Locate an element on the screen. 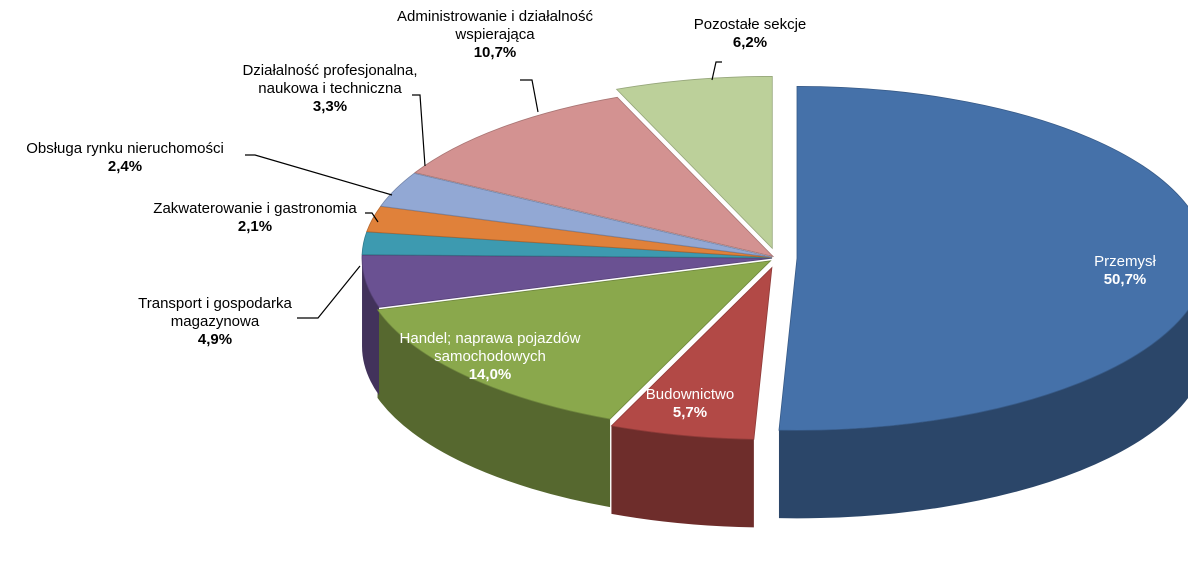  category-label: Zakwaterowanie i gastronomia is located at coordinates (255, 208).